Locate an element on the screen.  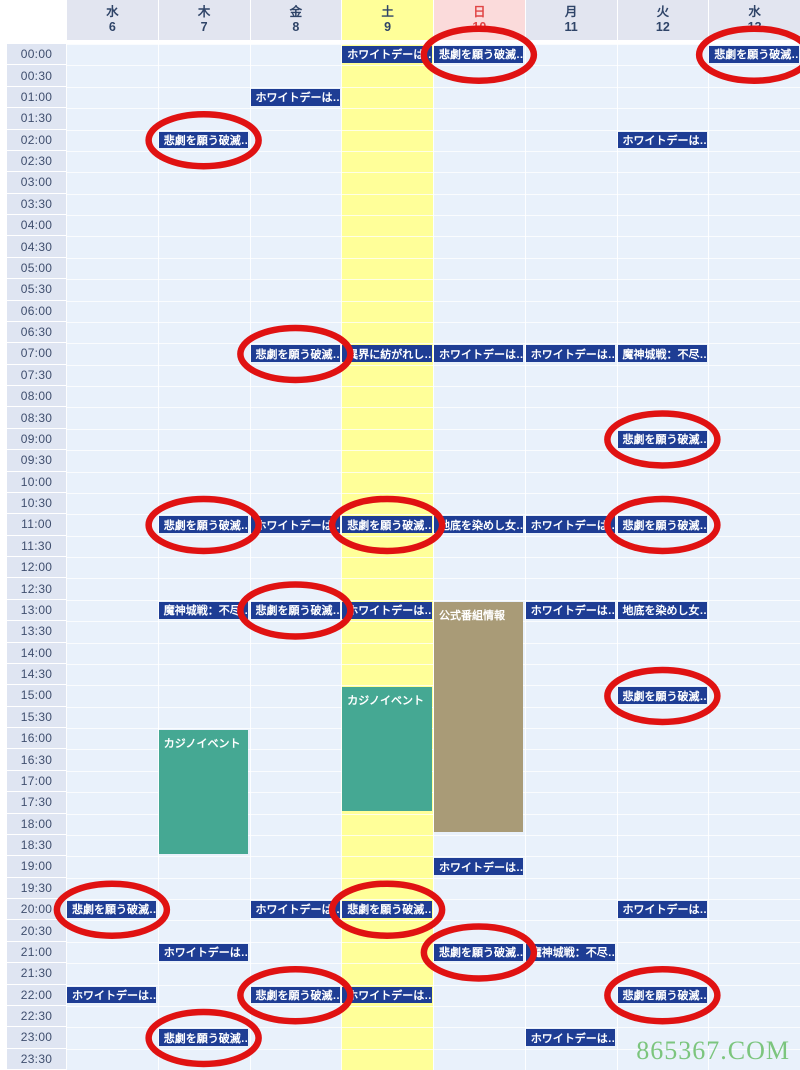
time-label: 18:00 is located at coordinates (36, 824).